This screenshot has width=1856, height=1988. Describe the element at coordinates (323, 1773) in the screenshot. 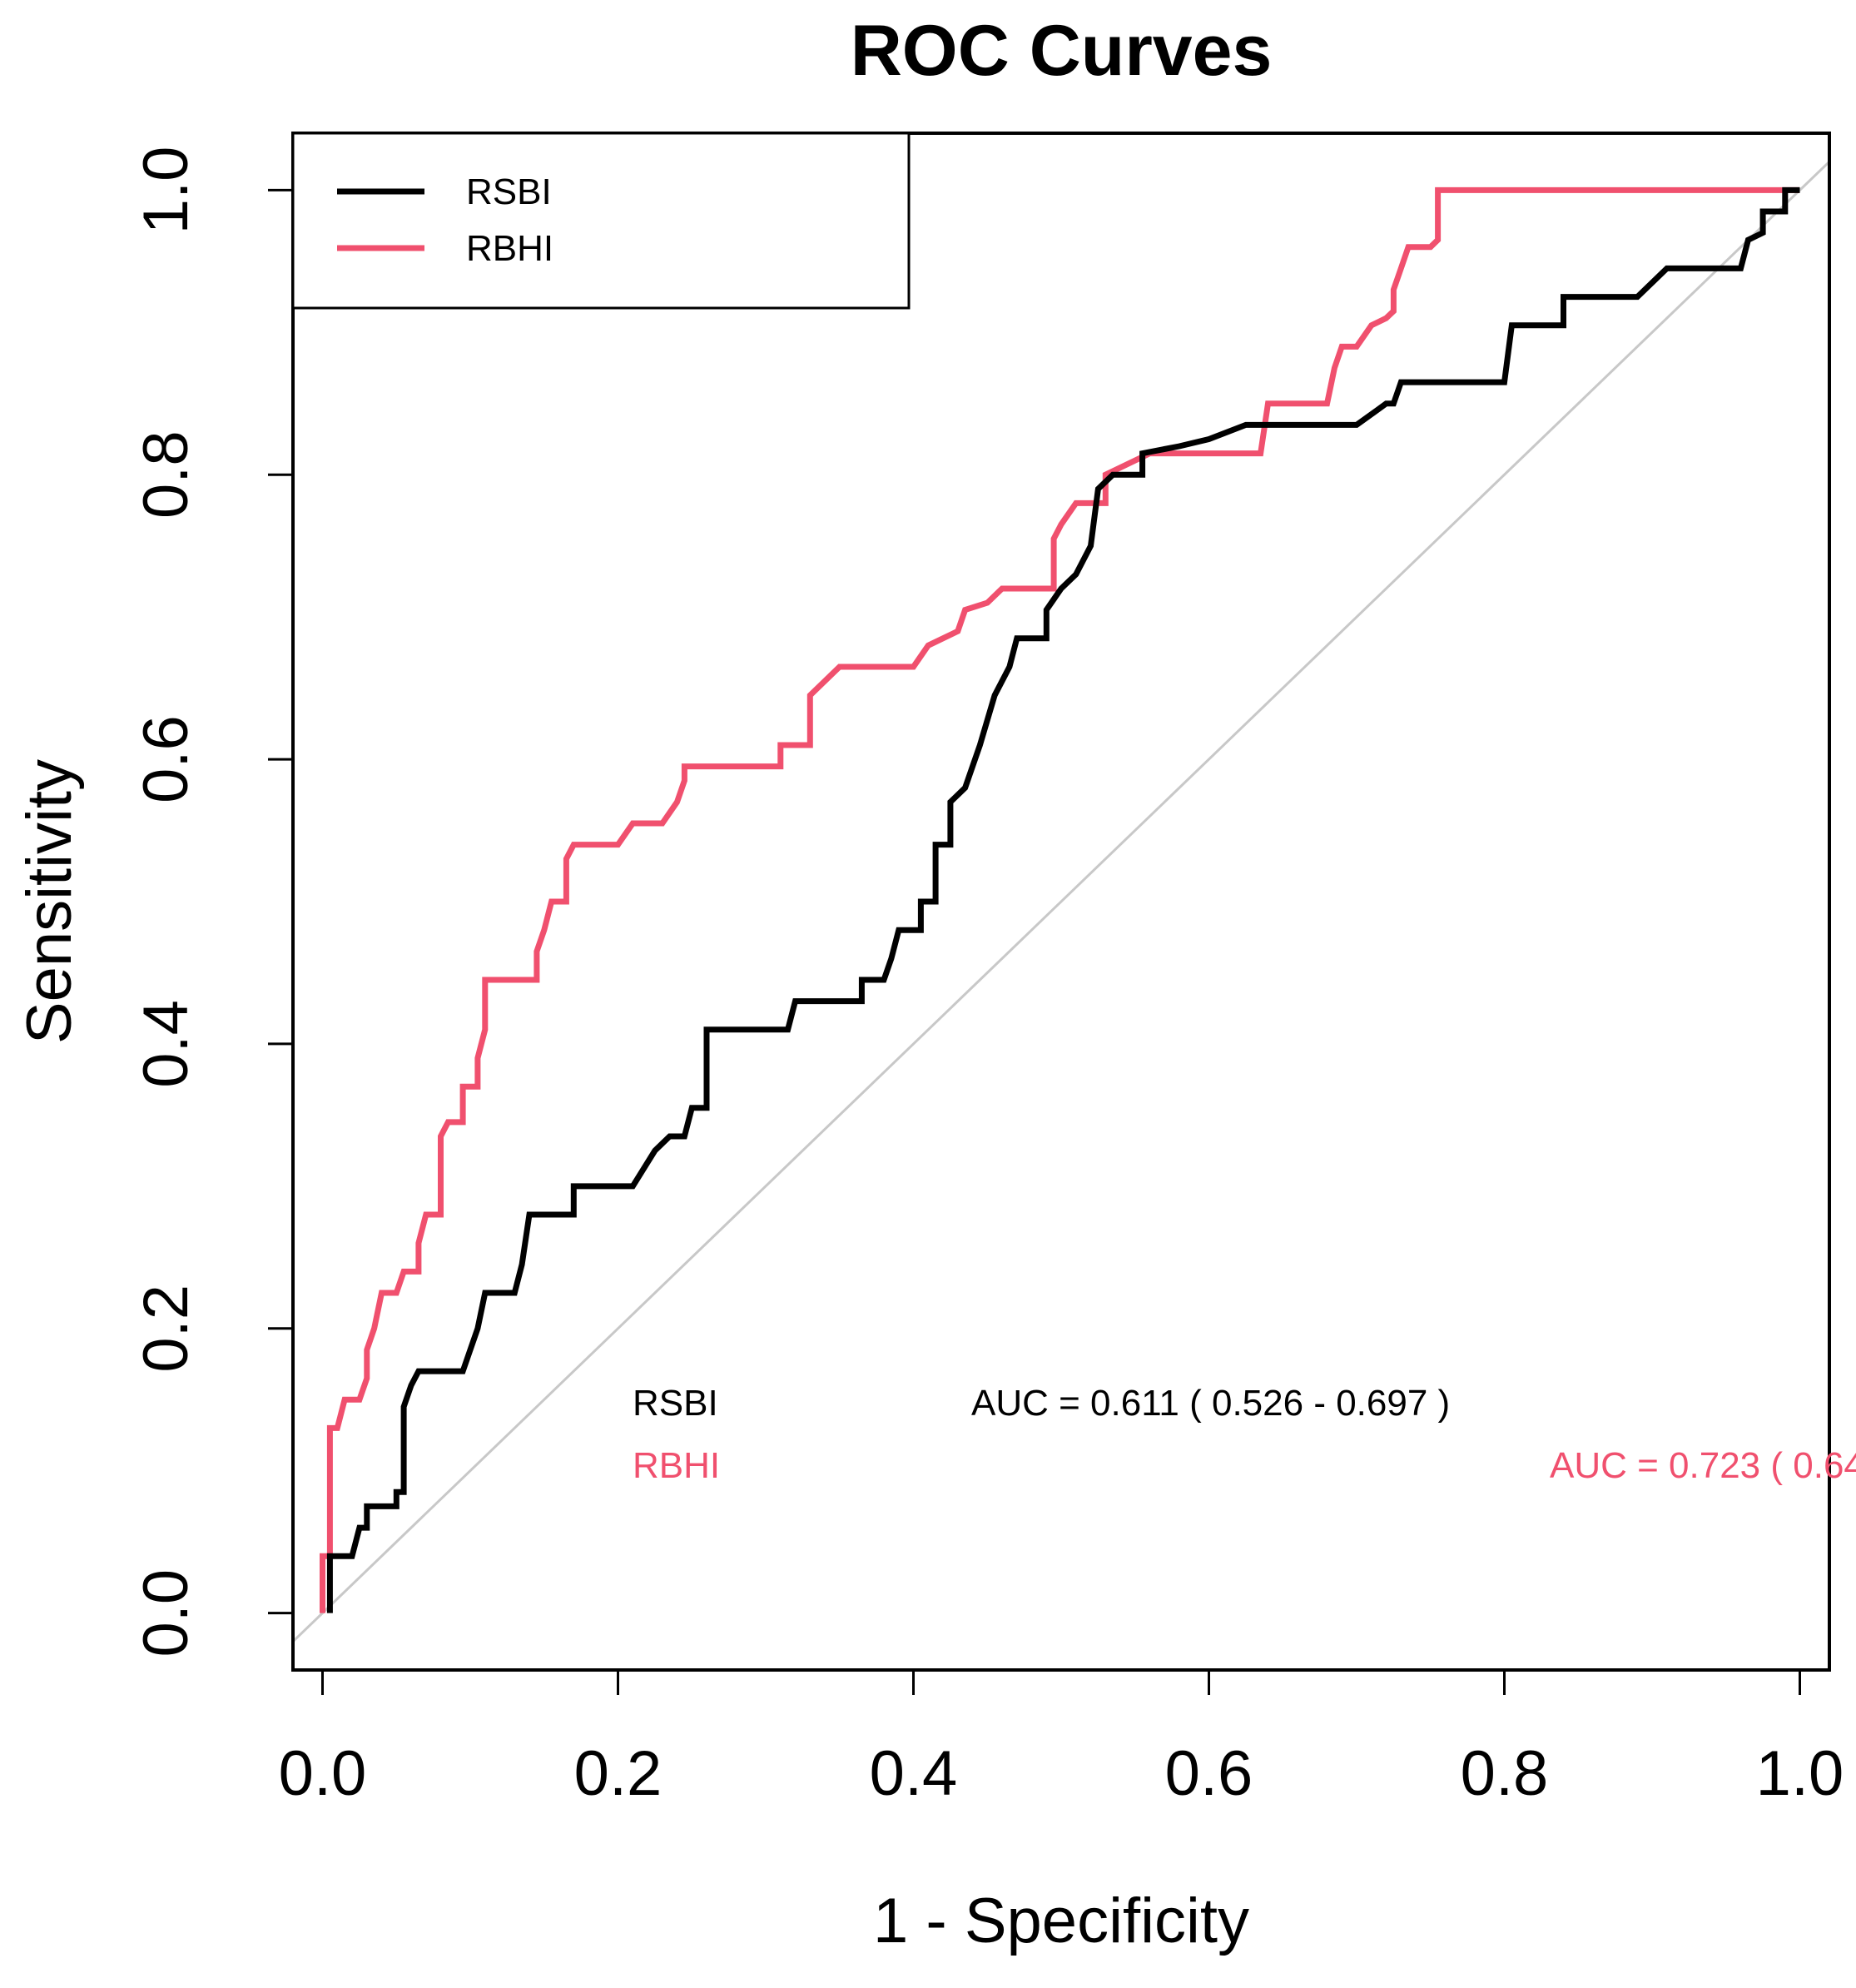

I see `x-tick-label: 0.0` at that location.